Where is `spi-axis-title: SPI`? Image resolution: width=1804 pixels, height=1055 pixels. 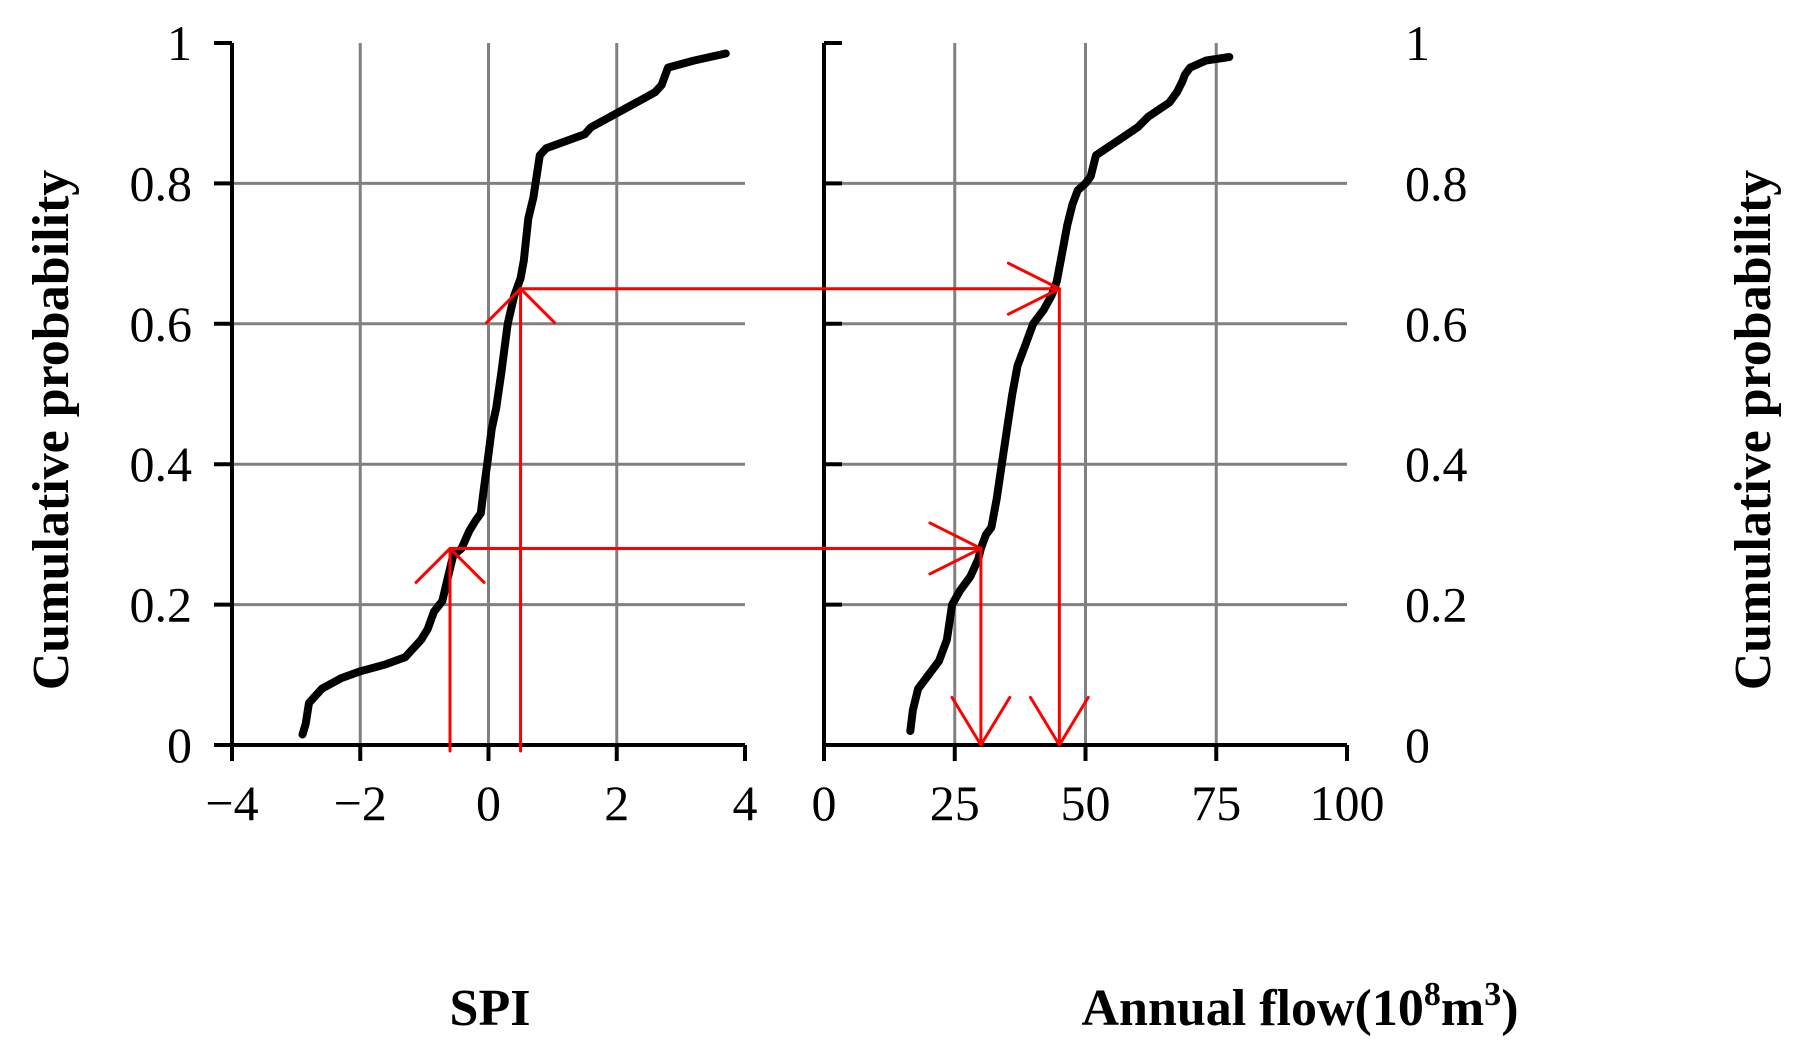 spi-axis-title: SPI is located at coordinates (490, 1008).